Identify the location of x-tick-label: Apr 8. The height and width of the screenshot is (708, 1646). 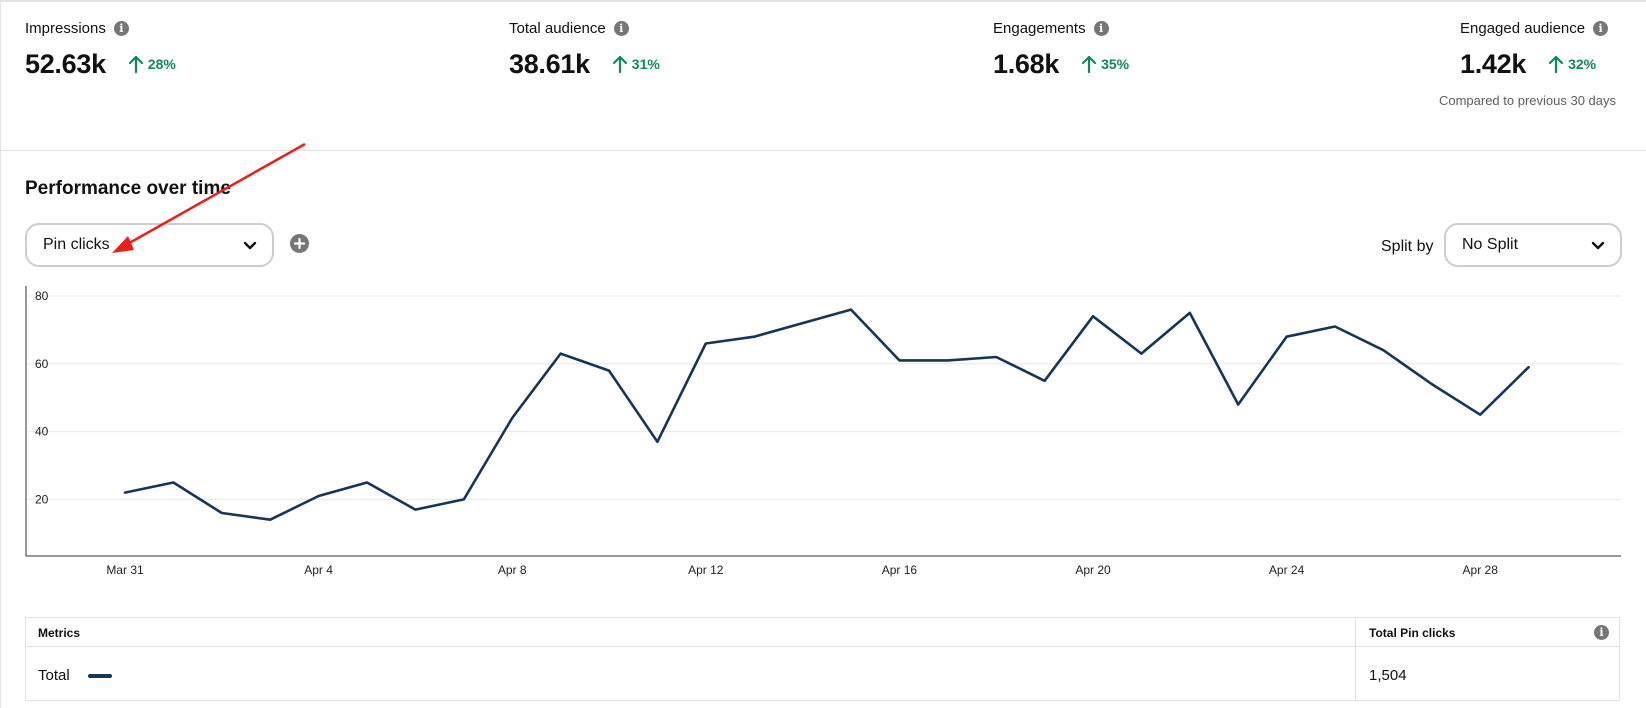
(512, 570).